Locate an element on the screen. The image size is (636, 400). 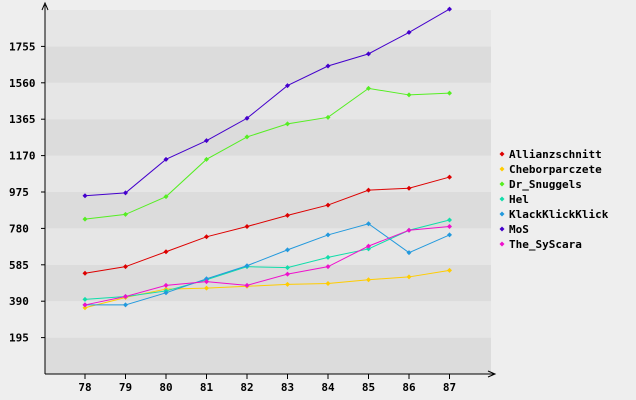
x-tick-label: 79 is located at coordinates (125, 387).